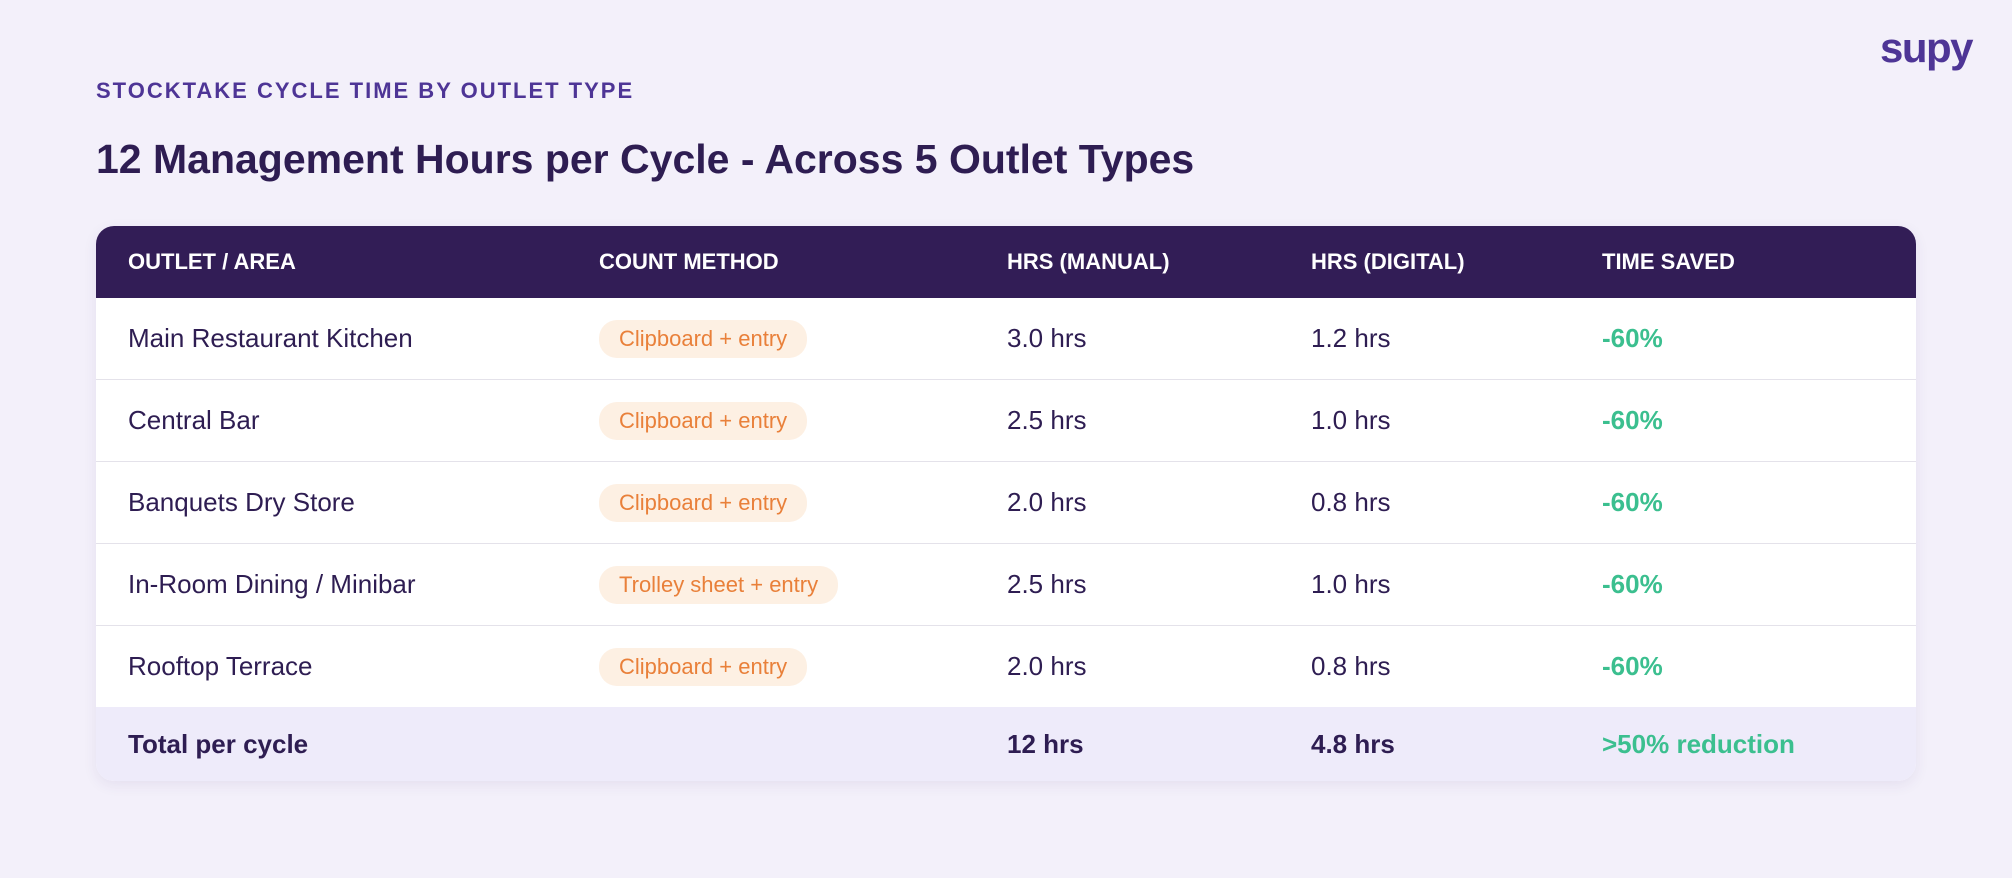  What do you see at coordinates (212, 261) in the screenshot?
I see `column-header: OUTLET / AREA` at bounding box center [212, 261].